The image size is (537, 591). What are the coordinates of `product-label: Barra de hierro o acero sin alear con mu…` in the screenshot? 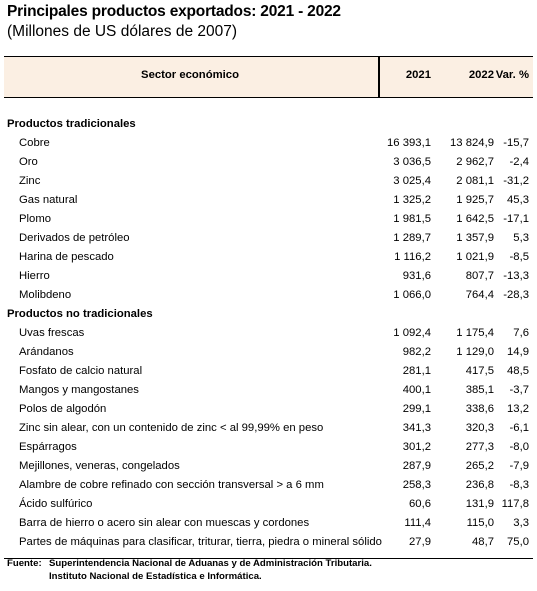 It's located at (164, 523).